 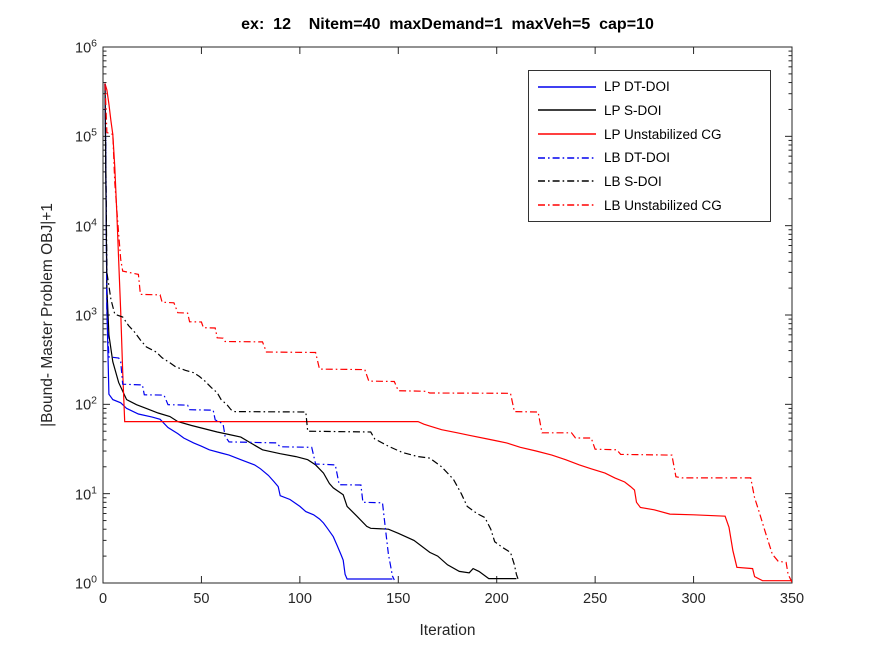 What do you see at coordinates (201, 599) in the screenshot?
I see `x-tick-label: 50` at bounding box center [201, 599].